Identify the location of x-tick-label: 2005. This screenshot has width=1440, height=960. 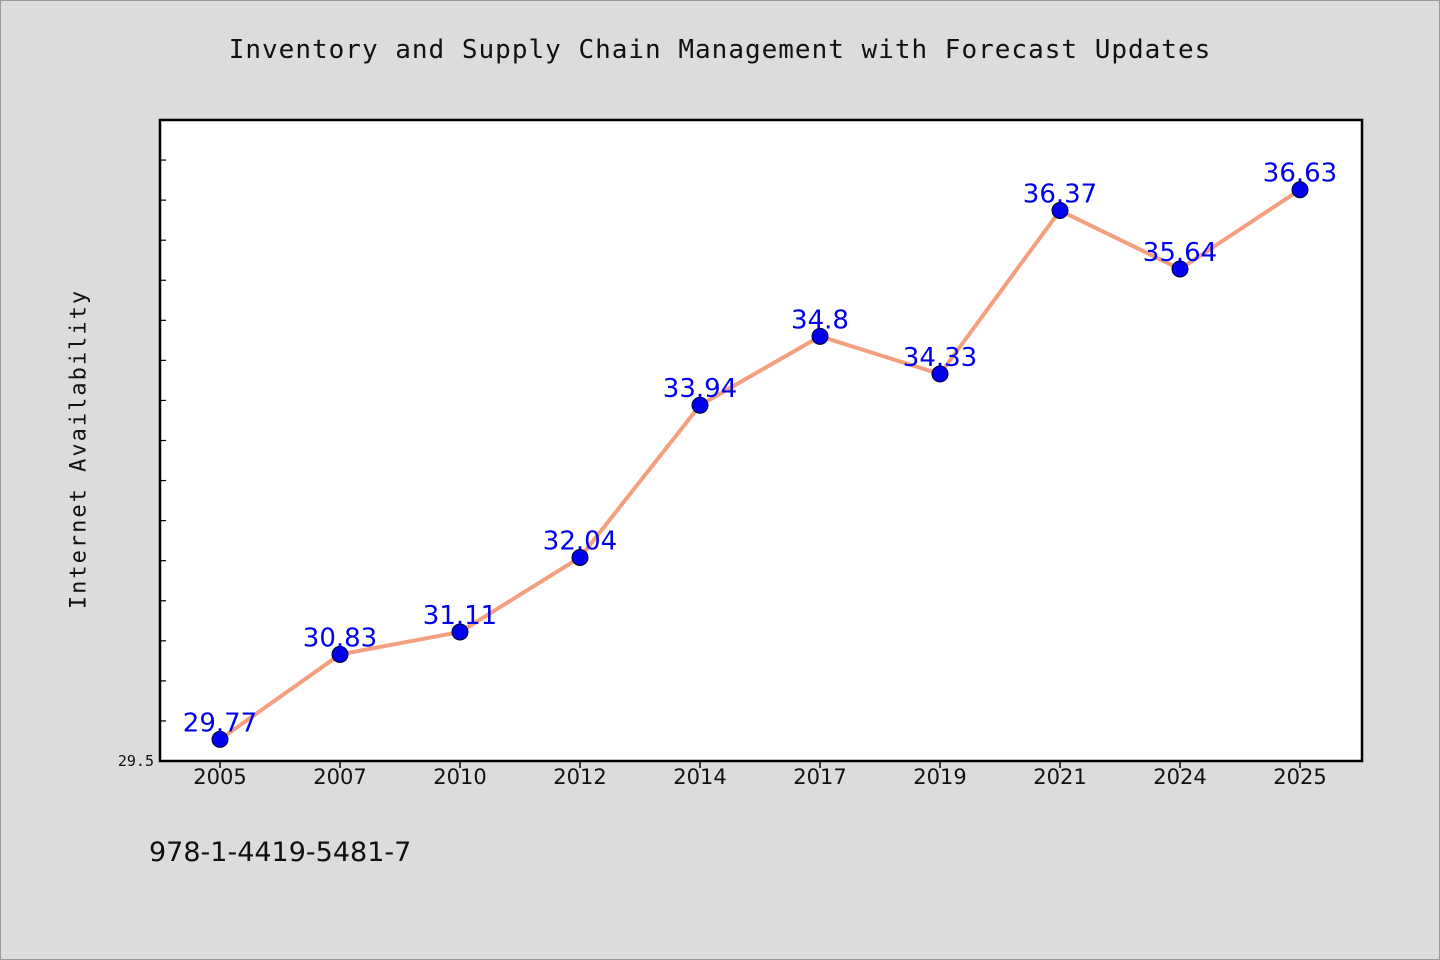
(219, 777).